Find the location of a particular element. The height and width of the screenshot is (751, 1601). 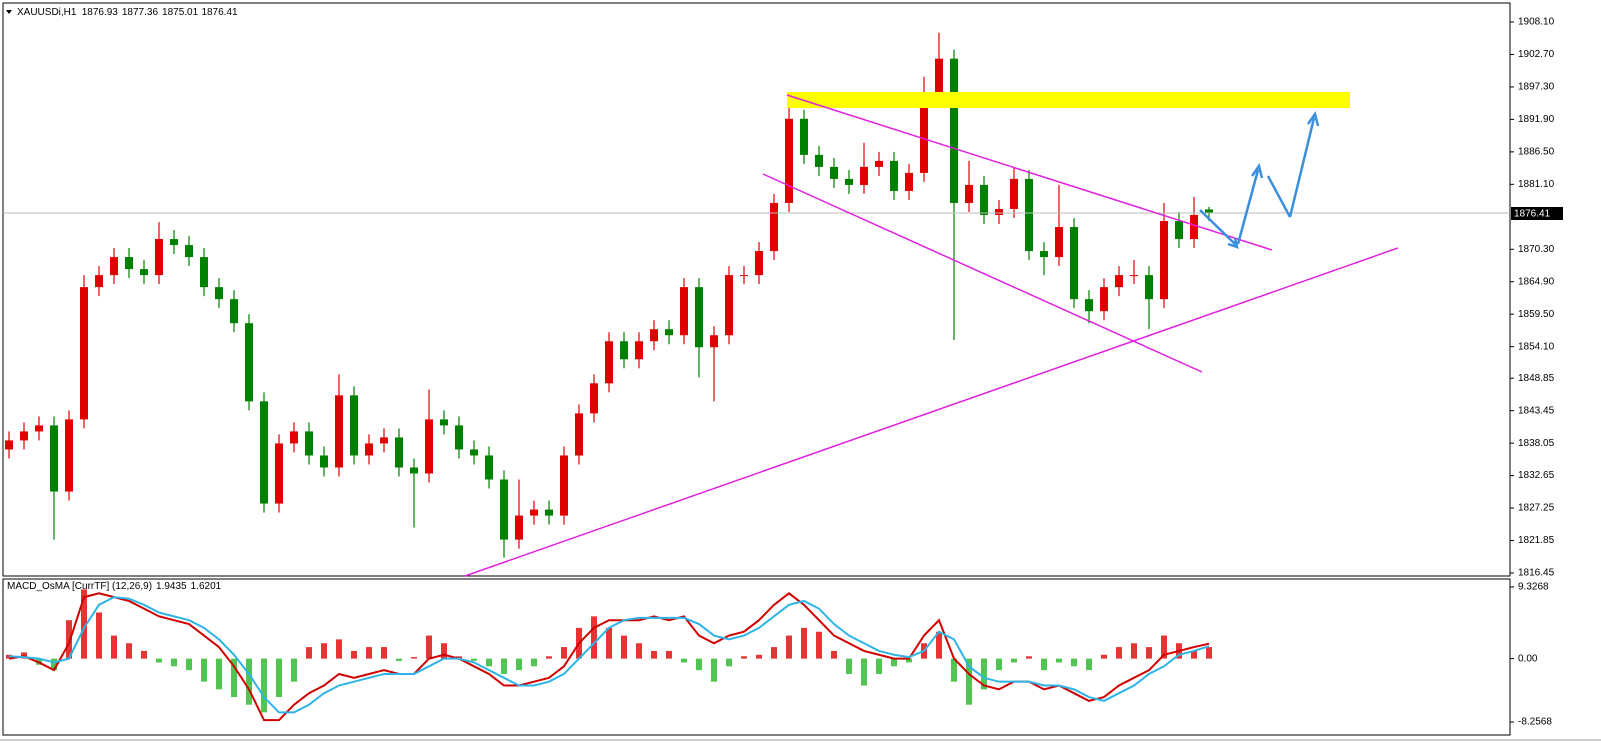

resistance-zone is located at coordinates (1068, 100).